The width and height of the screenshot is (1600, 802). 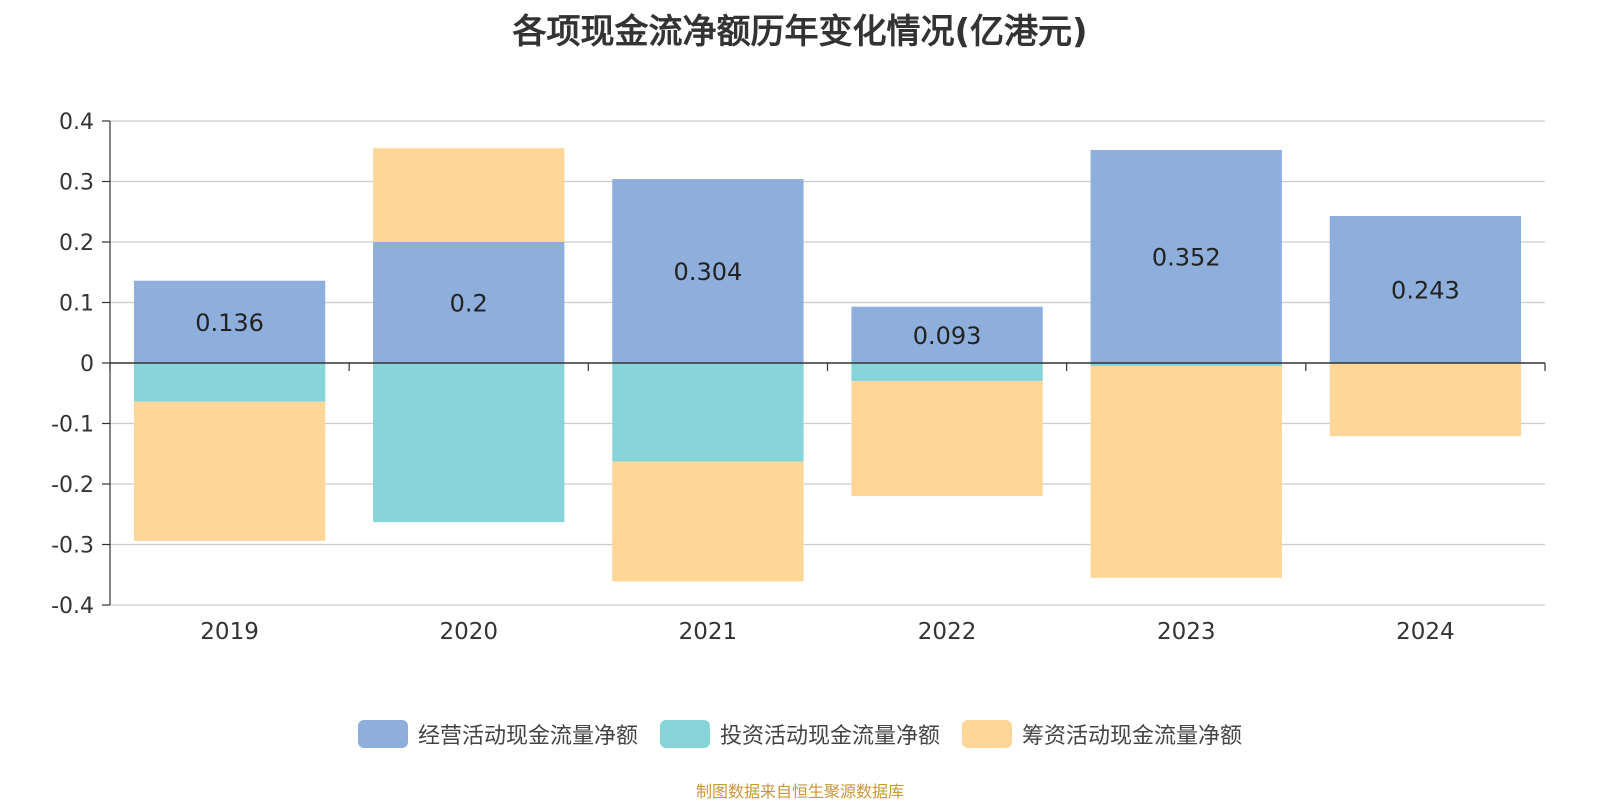 What do you see at coordinates (76, 304) in the screenshot?
I see `y-tick-label: 0.1` at bounding box center [76, 304].